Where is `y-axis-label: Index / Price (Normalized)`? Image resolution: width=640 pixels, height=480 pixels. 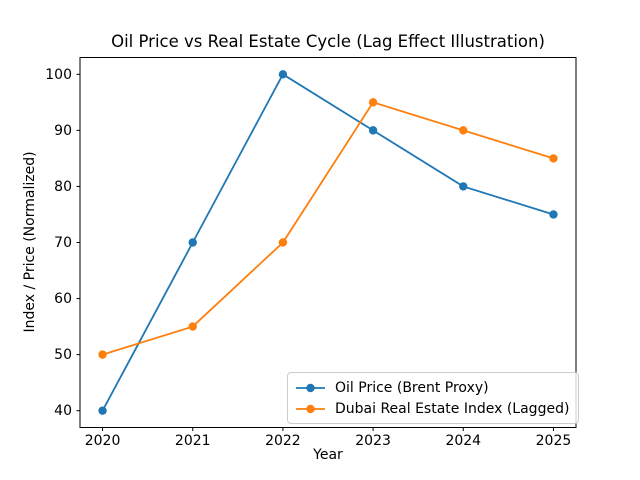 y-axis-label: Index / Price (Normalized) is located at coordinates (30, 242).